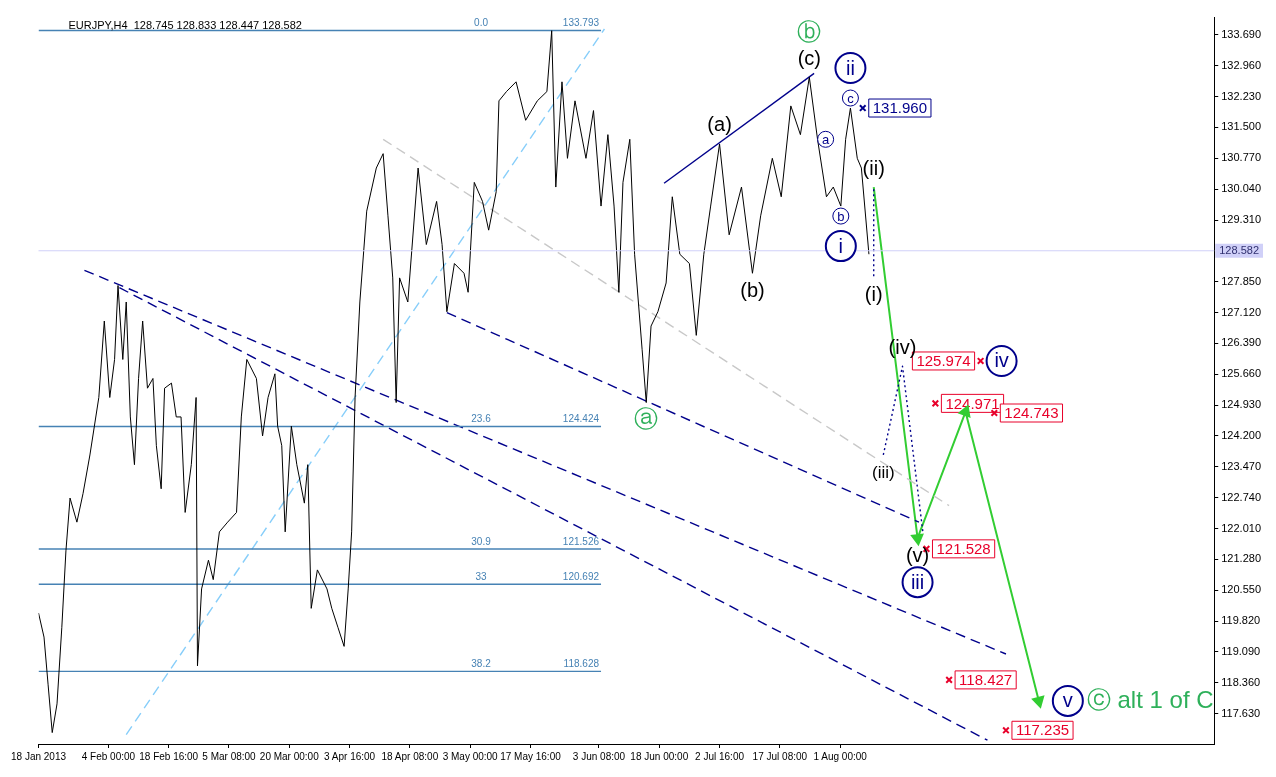 This screenshot has height=777, width=1276. What do you see at coordinates (972, 403) in the screenshot?
I see `data-label: 124.971` at bounding box center [972, 403].